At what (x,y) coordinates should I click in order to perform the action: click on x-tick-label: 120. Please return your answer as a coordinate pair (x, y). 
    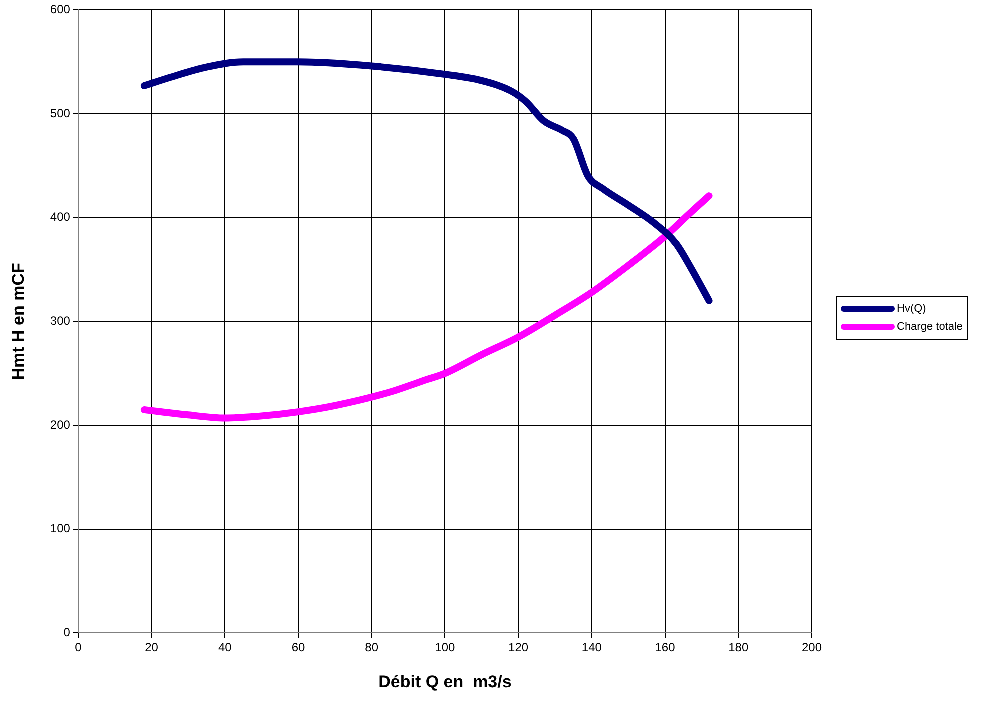
    Looking at the image, I should click on (518, 647).